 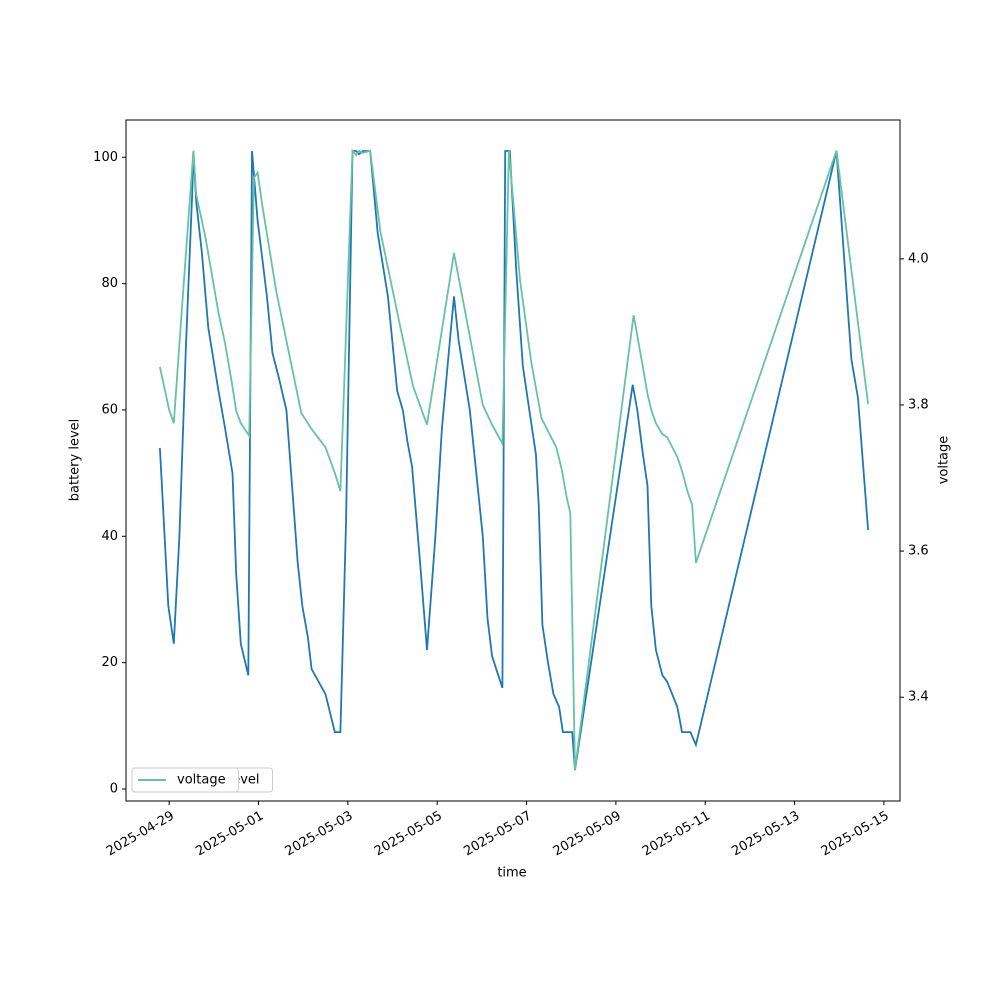 What do you see at coordinates (105, 157) in the screenshot?
I see `y-tick-label: 100` at bounding box center [105, 157].